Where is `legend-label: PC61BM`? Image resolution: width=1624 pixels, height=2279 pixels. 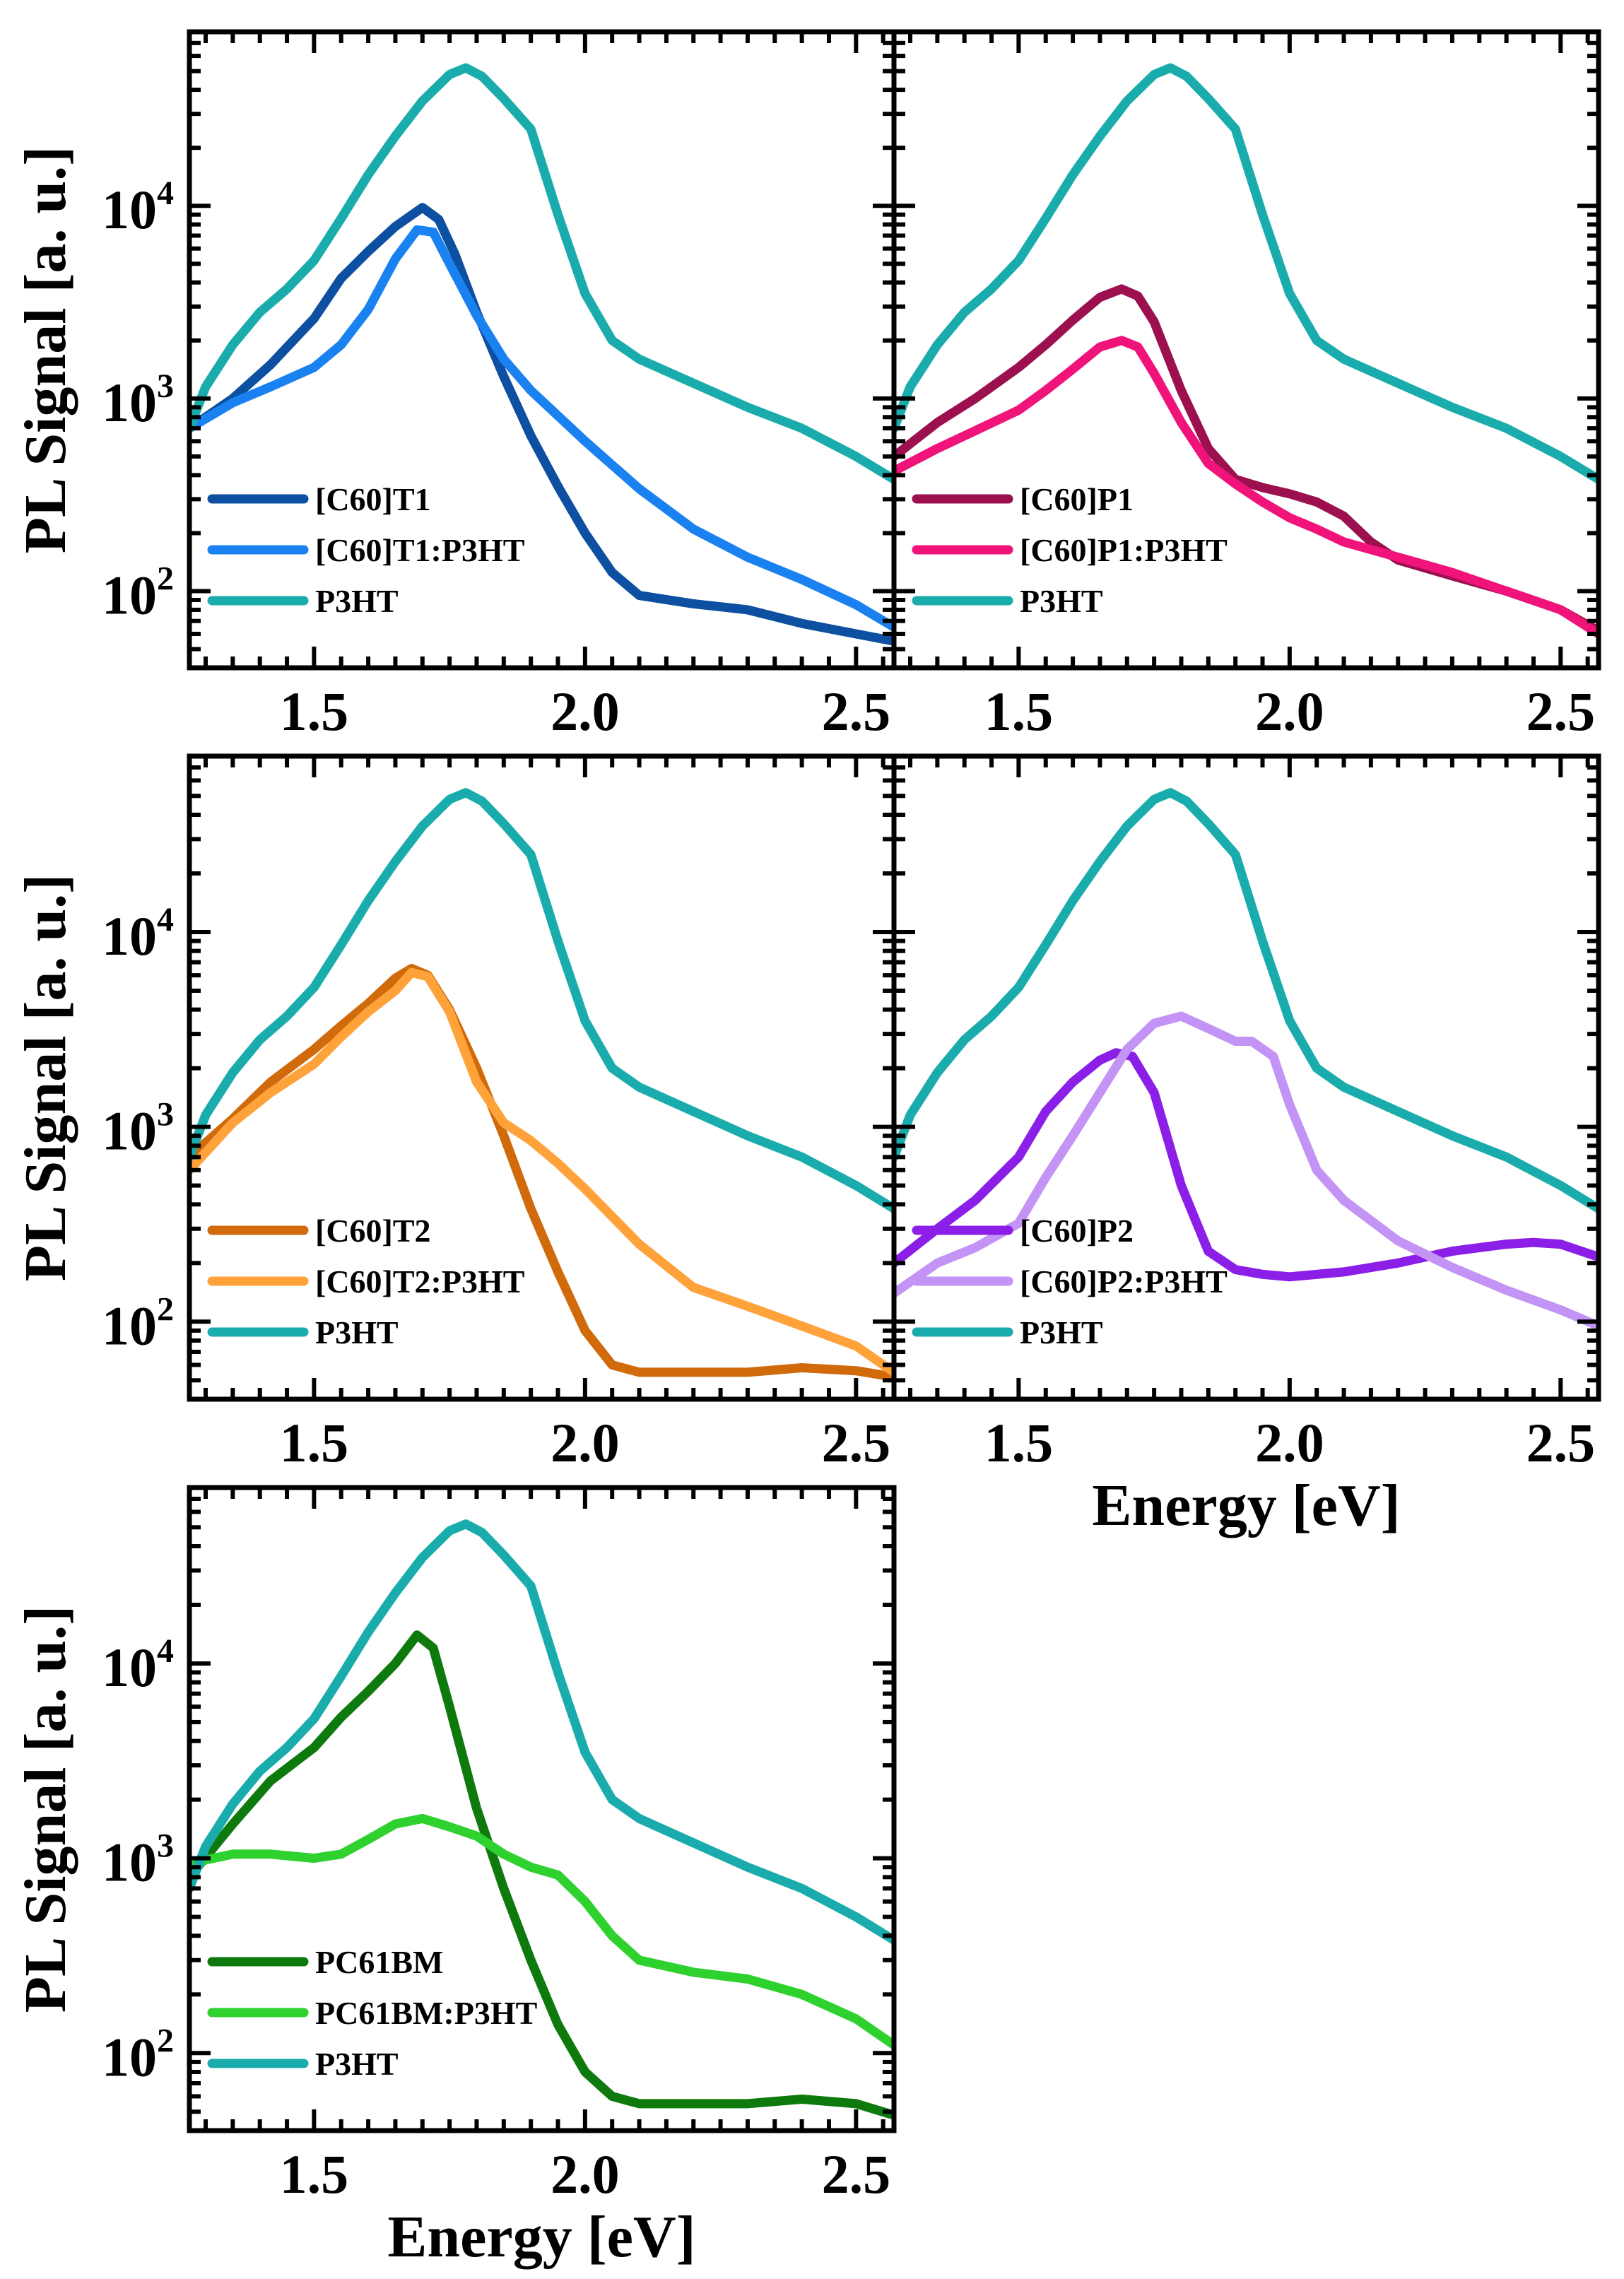
legend-label: PC61BM is located at coordinates (379, 1962).